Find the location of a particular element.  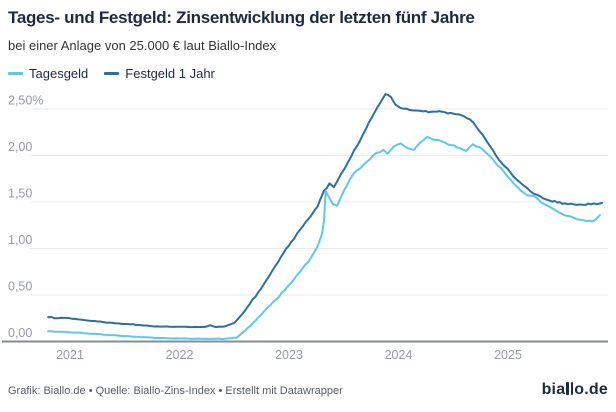

x-tick-label: 2024 is located at coordinates (399, 355).